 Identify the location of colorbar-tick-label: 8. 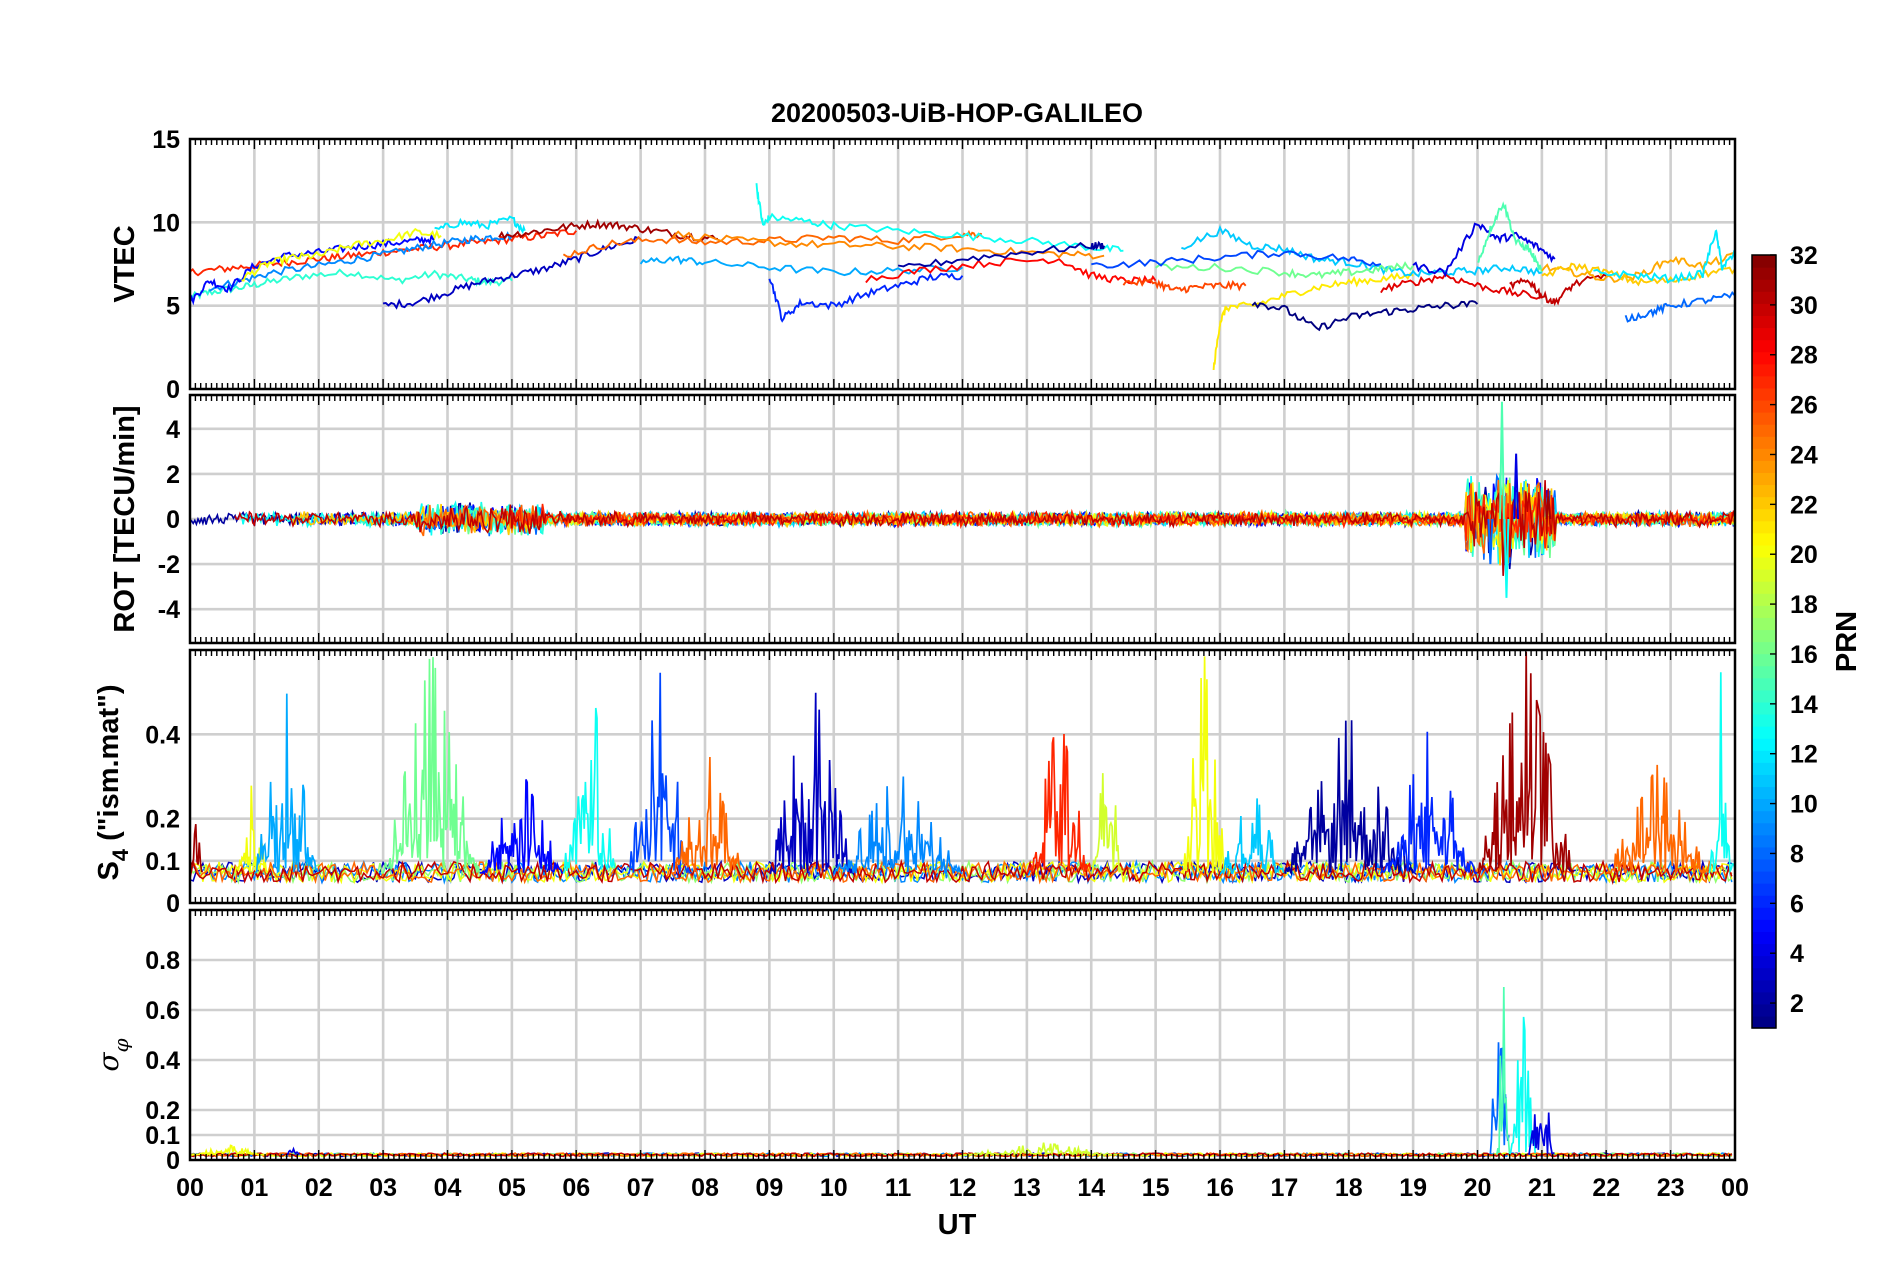
(1797, 854).